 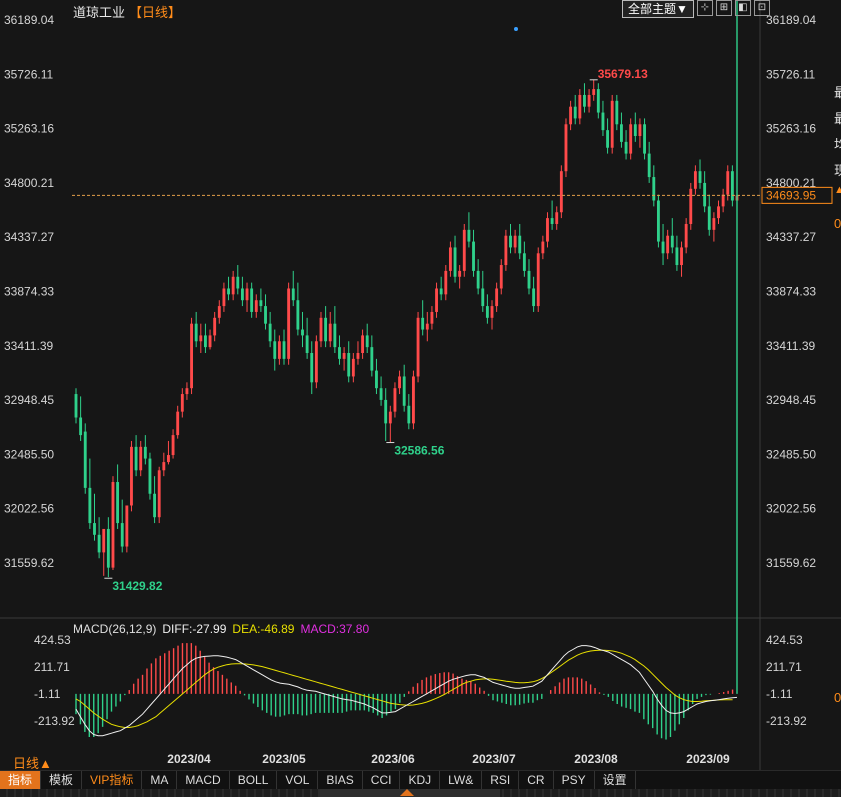 What do you see at coordinates (791, 237) in the screenshot?
I see `y-tick-right: 34337.27` at bounding box center [791, 237].